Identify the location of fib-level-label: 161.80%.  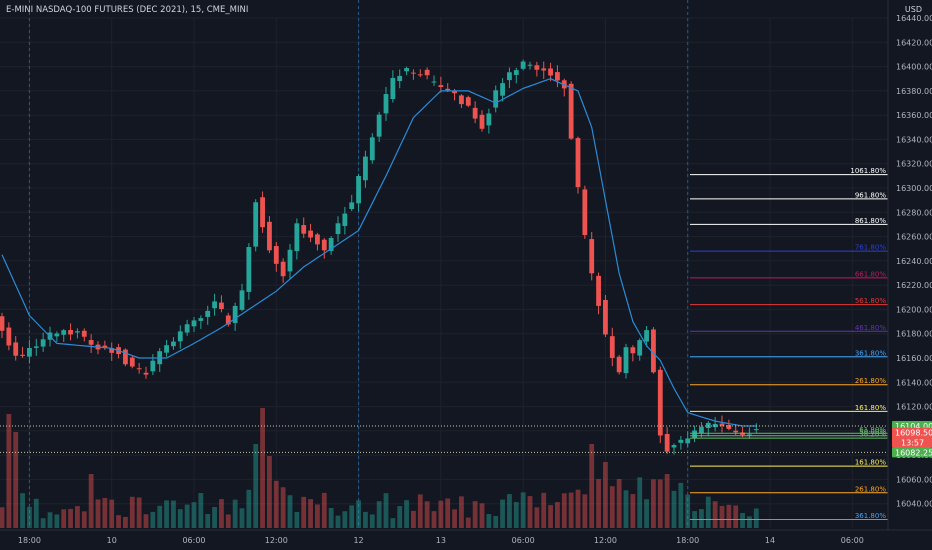
(870, 463).